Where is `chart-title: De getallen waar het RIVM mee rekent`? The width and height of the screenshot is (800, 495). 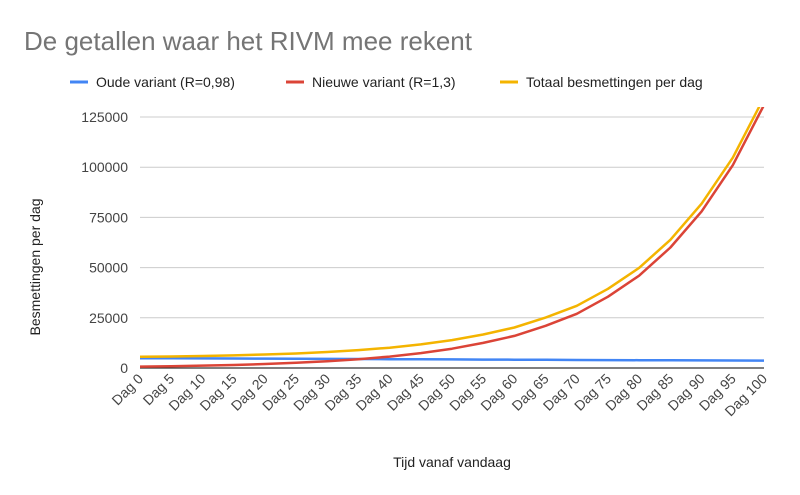 chart-title: De getallen waar het RIVM mee rekent is located at coordinates (248, 41).